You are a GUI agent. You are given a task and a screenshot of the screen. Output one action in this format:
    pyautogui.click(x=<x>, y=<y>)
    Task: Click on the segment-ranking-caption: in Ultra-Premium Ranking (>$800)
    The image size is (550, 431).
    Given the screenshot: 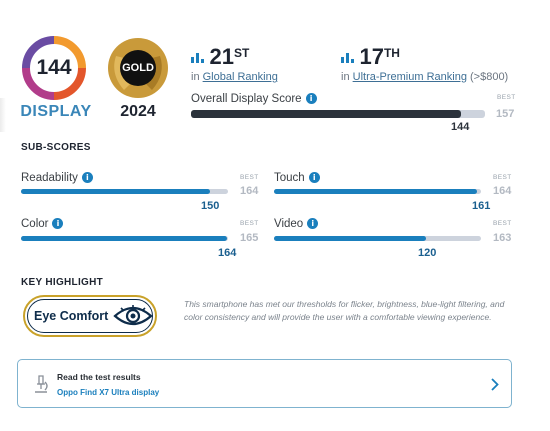 What is the action you would take?
    pyautogui.click(x=424, y=77)
    